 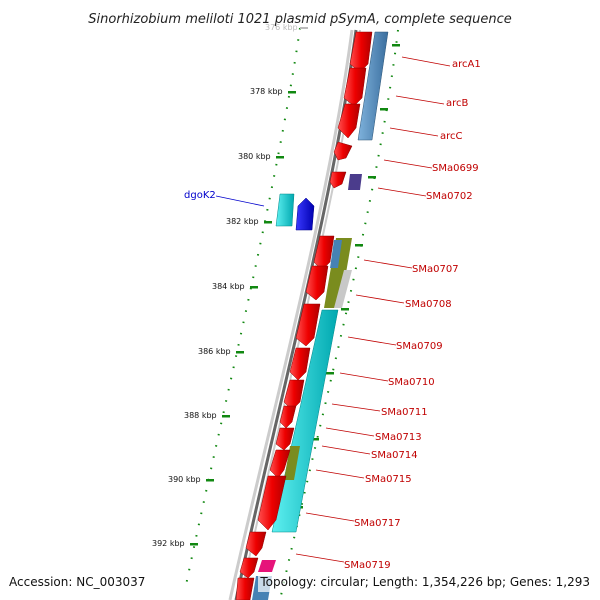 What do you see at coordinates (457, 103) in the screenshot?
I see `gene-label-arcB: arcB` at bounding box center [457, 103].